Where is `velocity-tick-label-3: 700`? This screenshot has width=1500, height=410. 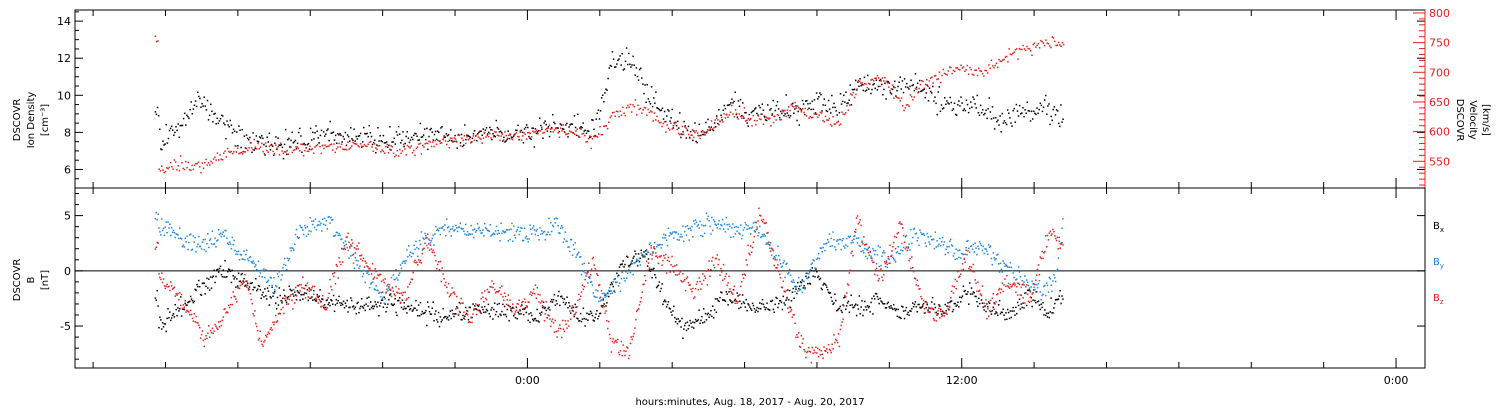 velocity-tick-label-3: 700 is located at coordinates (1439, 72).